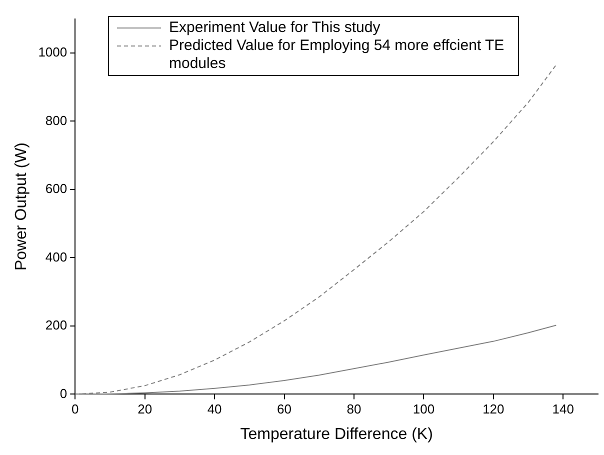  I want to click on x-tick-label: 140, so click(563, 409).